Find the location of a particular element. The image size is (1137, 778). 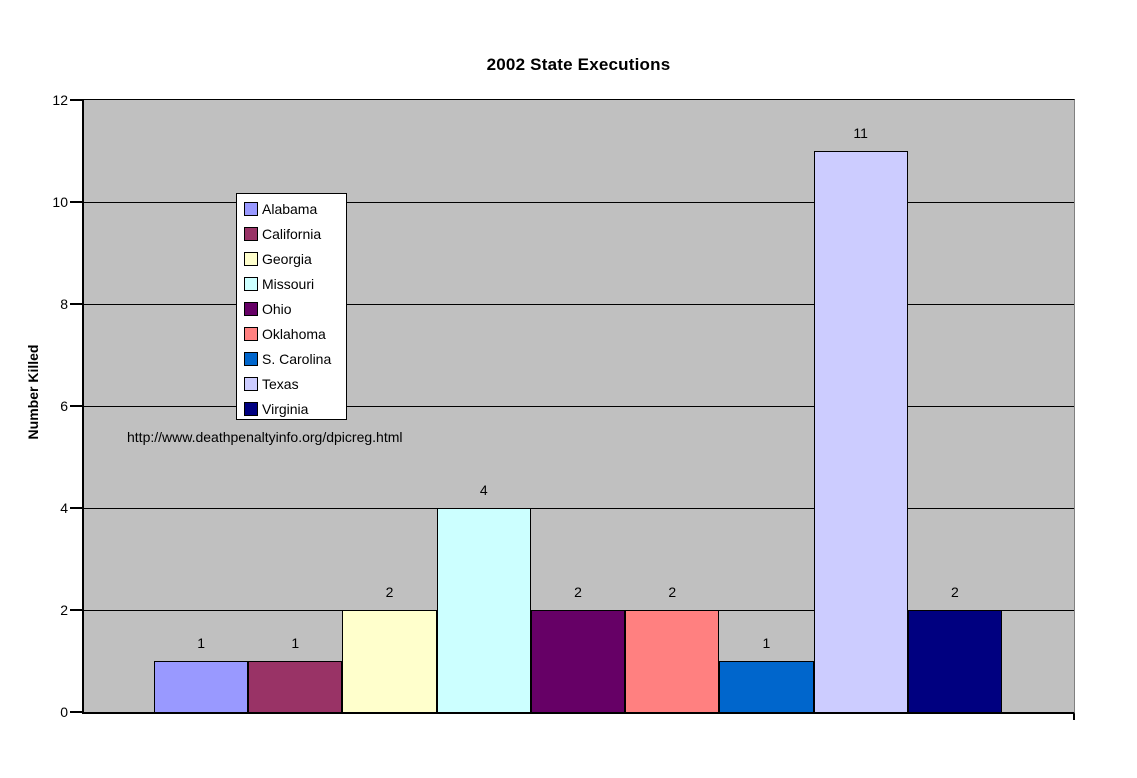

y-axis-tick-label: 8 is located at coordinates (64, 304).